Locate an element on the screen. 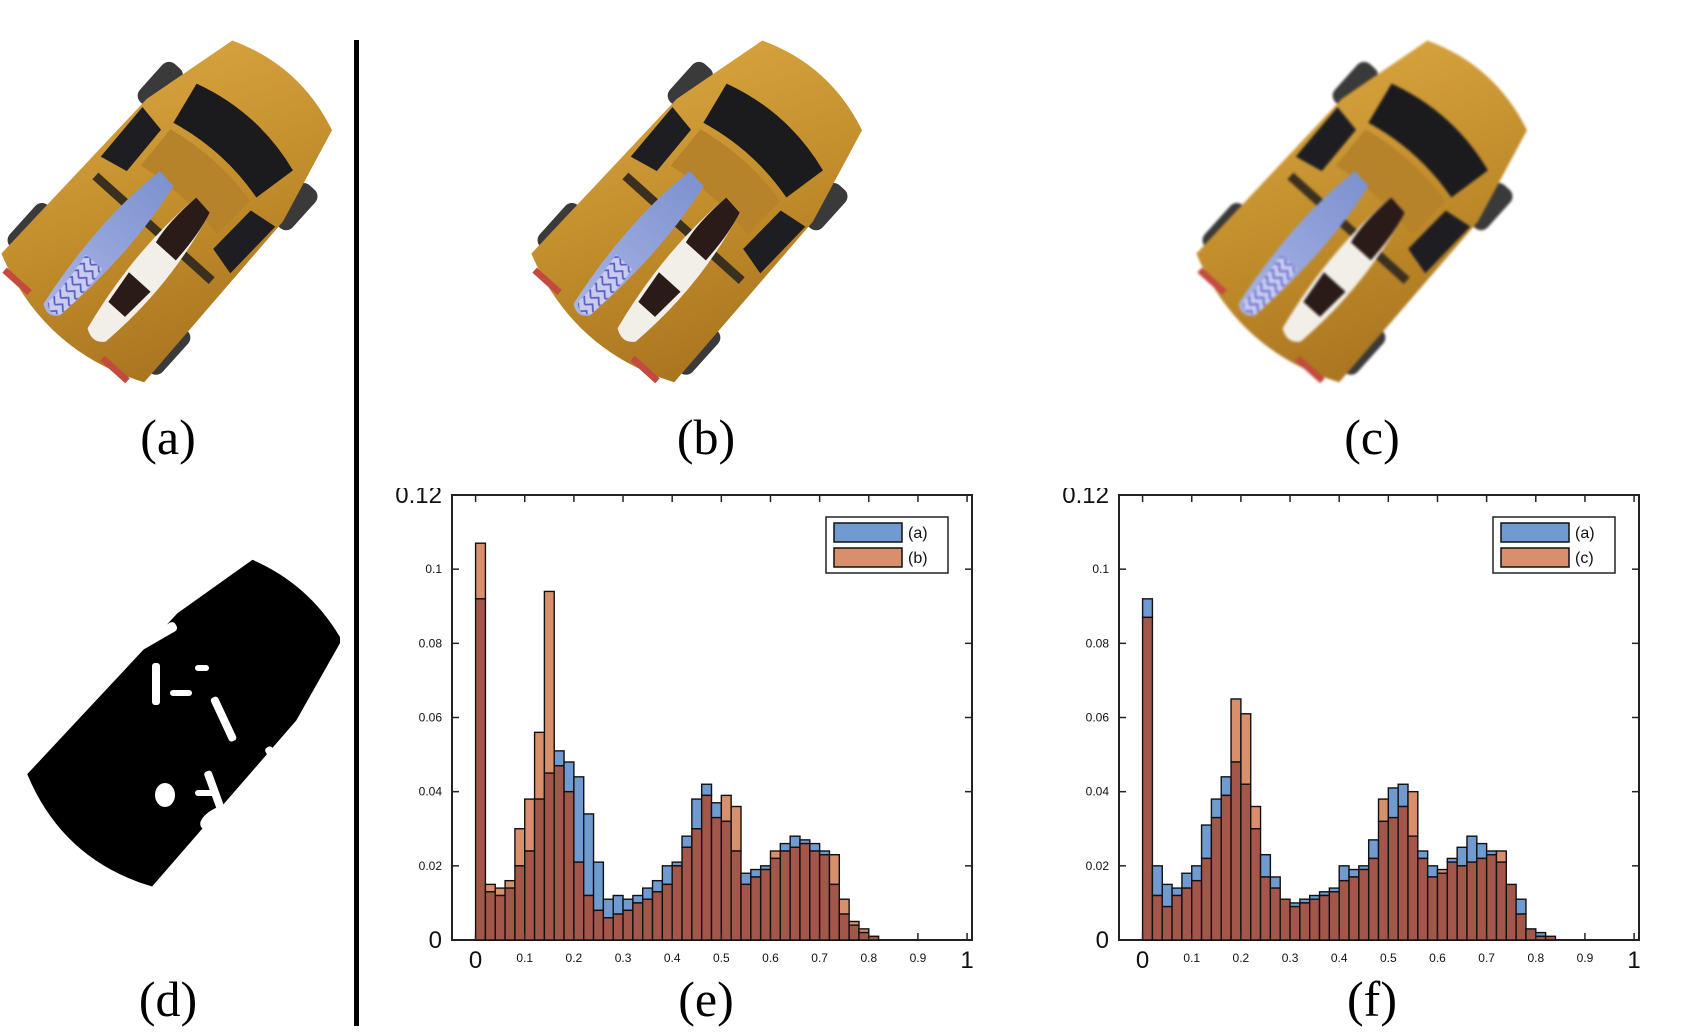 The image size is (1696, 1034). y-tick-label: 0.12 is located at coordinates (1085, 498).